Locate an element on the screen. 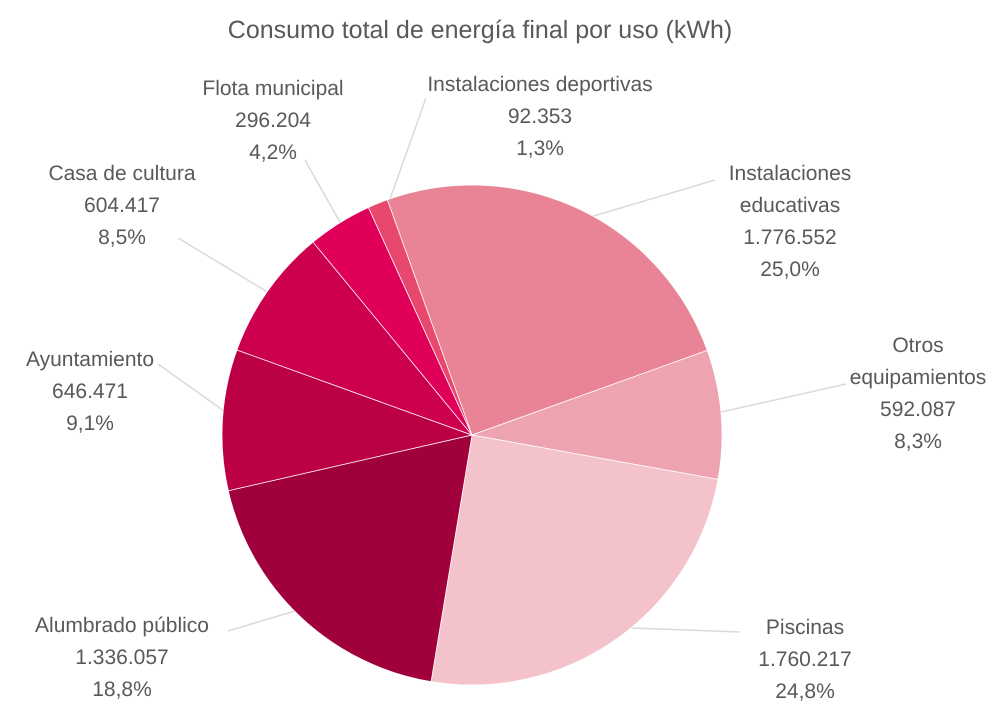 This screenshot has width=987, height=705. slice-label: Piscinas is located at coordinates (805, 627).